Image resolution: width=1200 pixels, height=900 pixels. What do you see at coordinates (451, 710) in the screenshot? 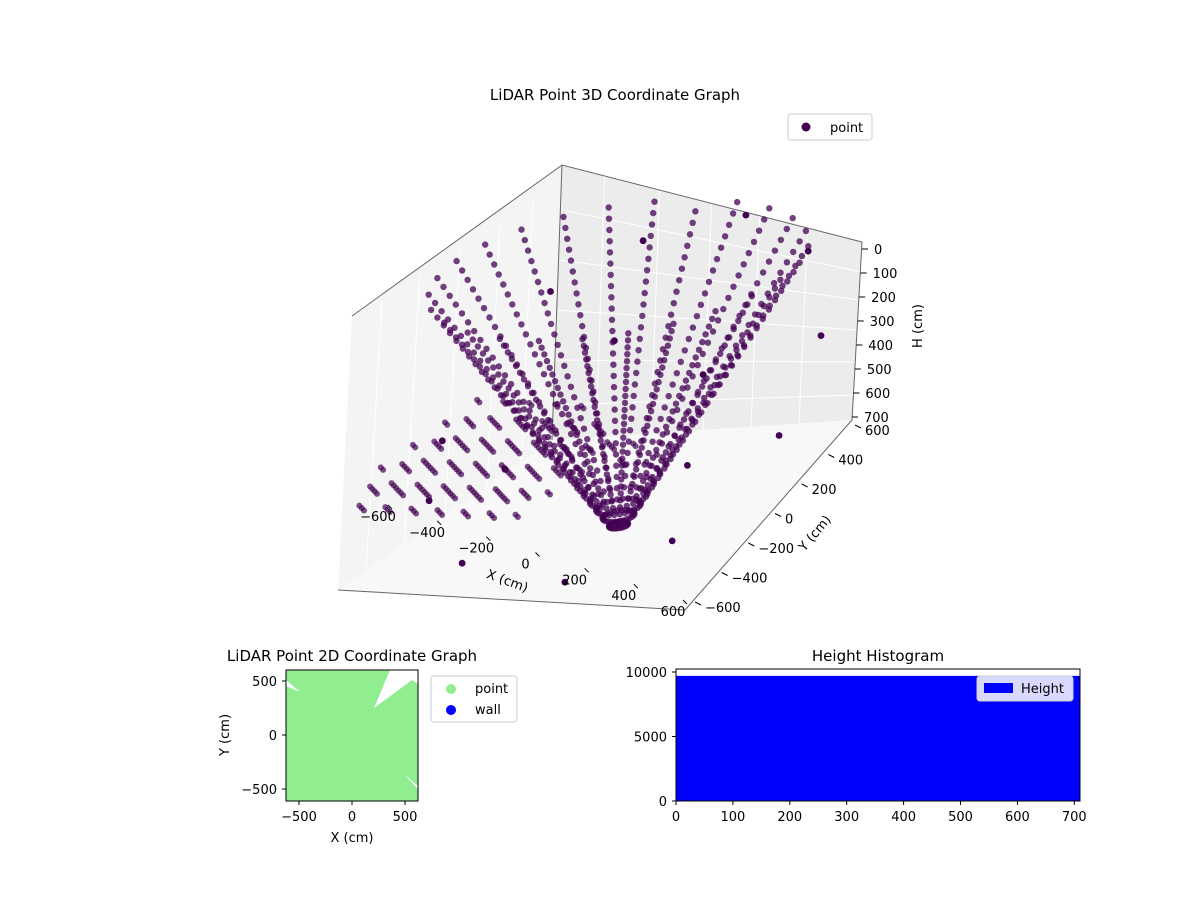
I see `legend-wall-marker` at bounding box center [451, 710].